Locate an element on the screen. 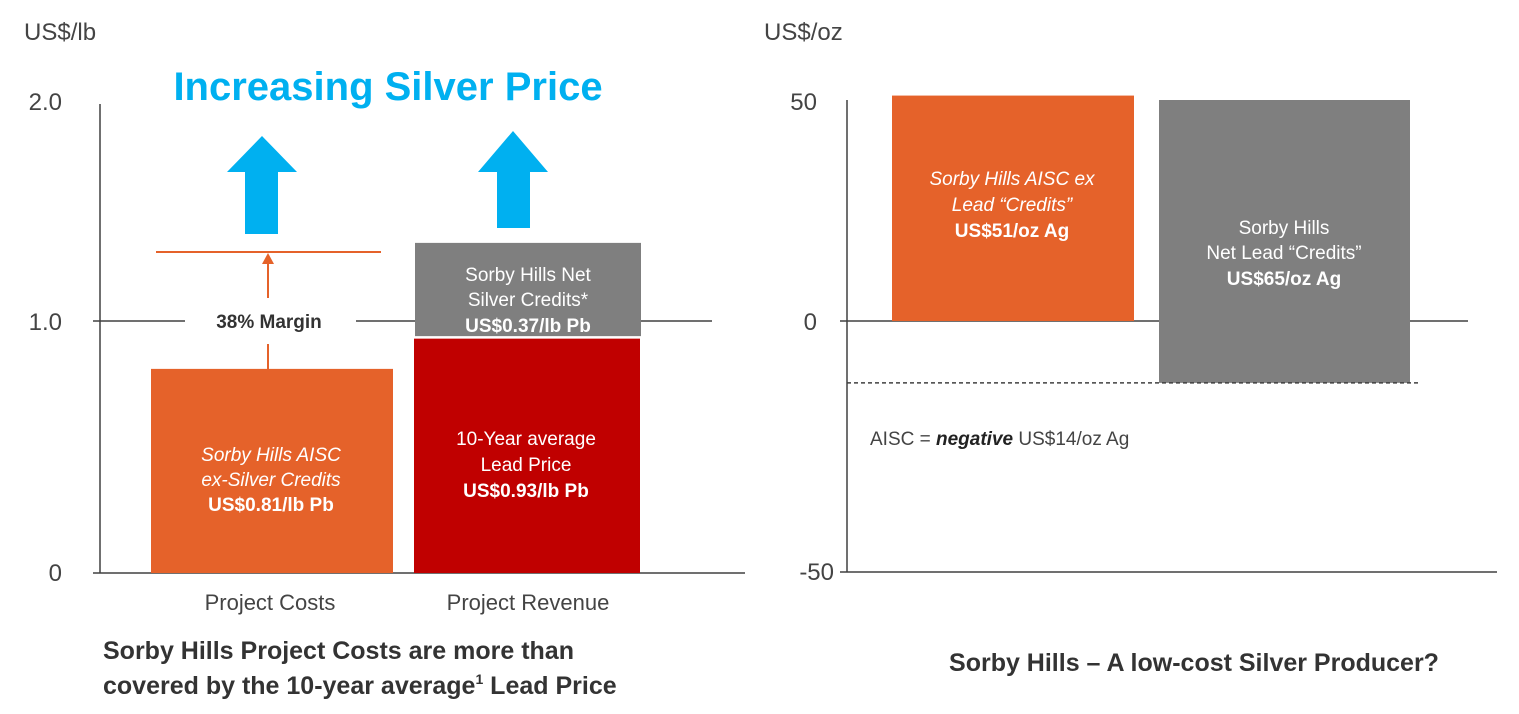 The height and width of the screenshot is (714, 1519). right-y-tick-label: 50 is located at coordinates (803, 102).